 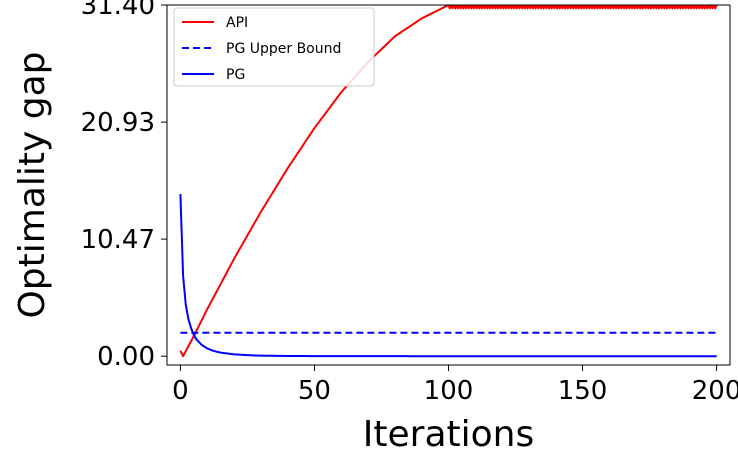 I want to click on legend-label: API, so click(x=237, y=23).